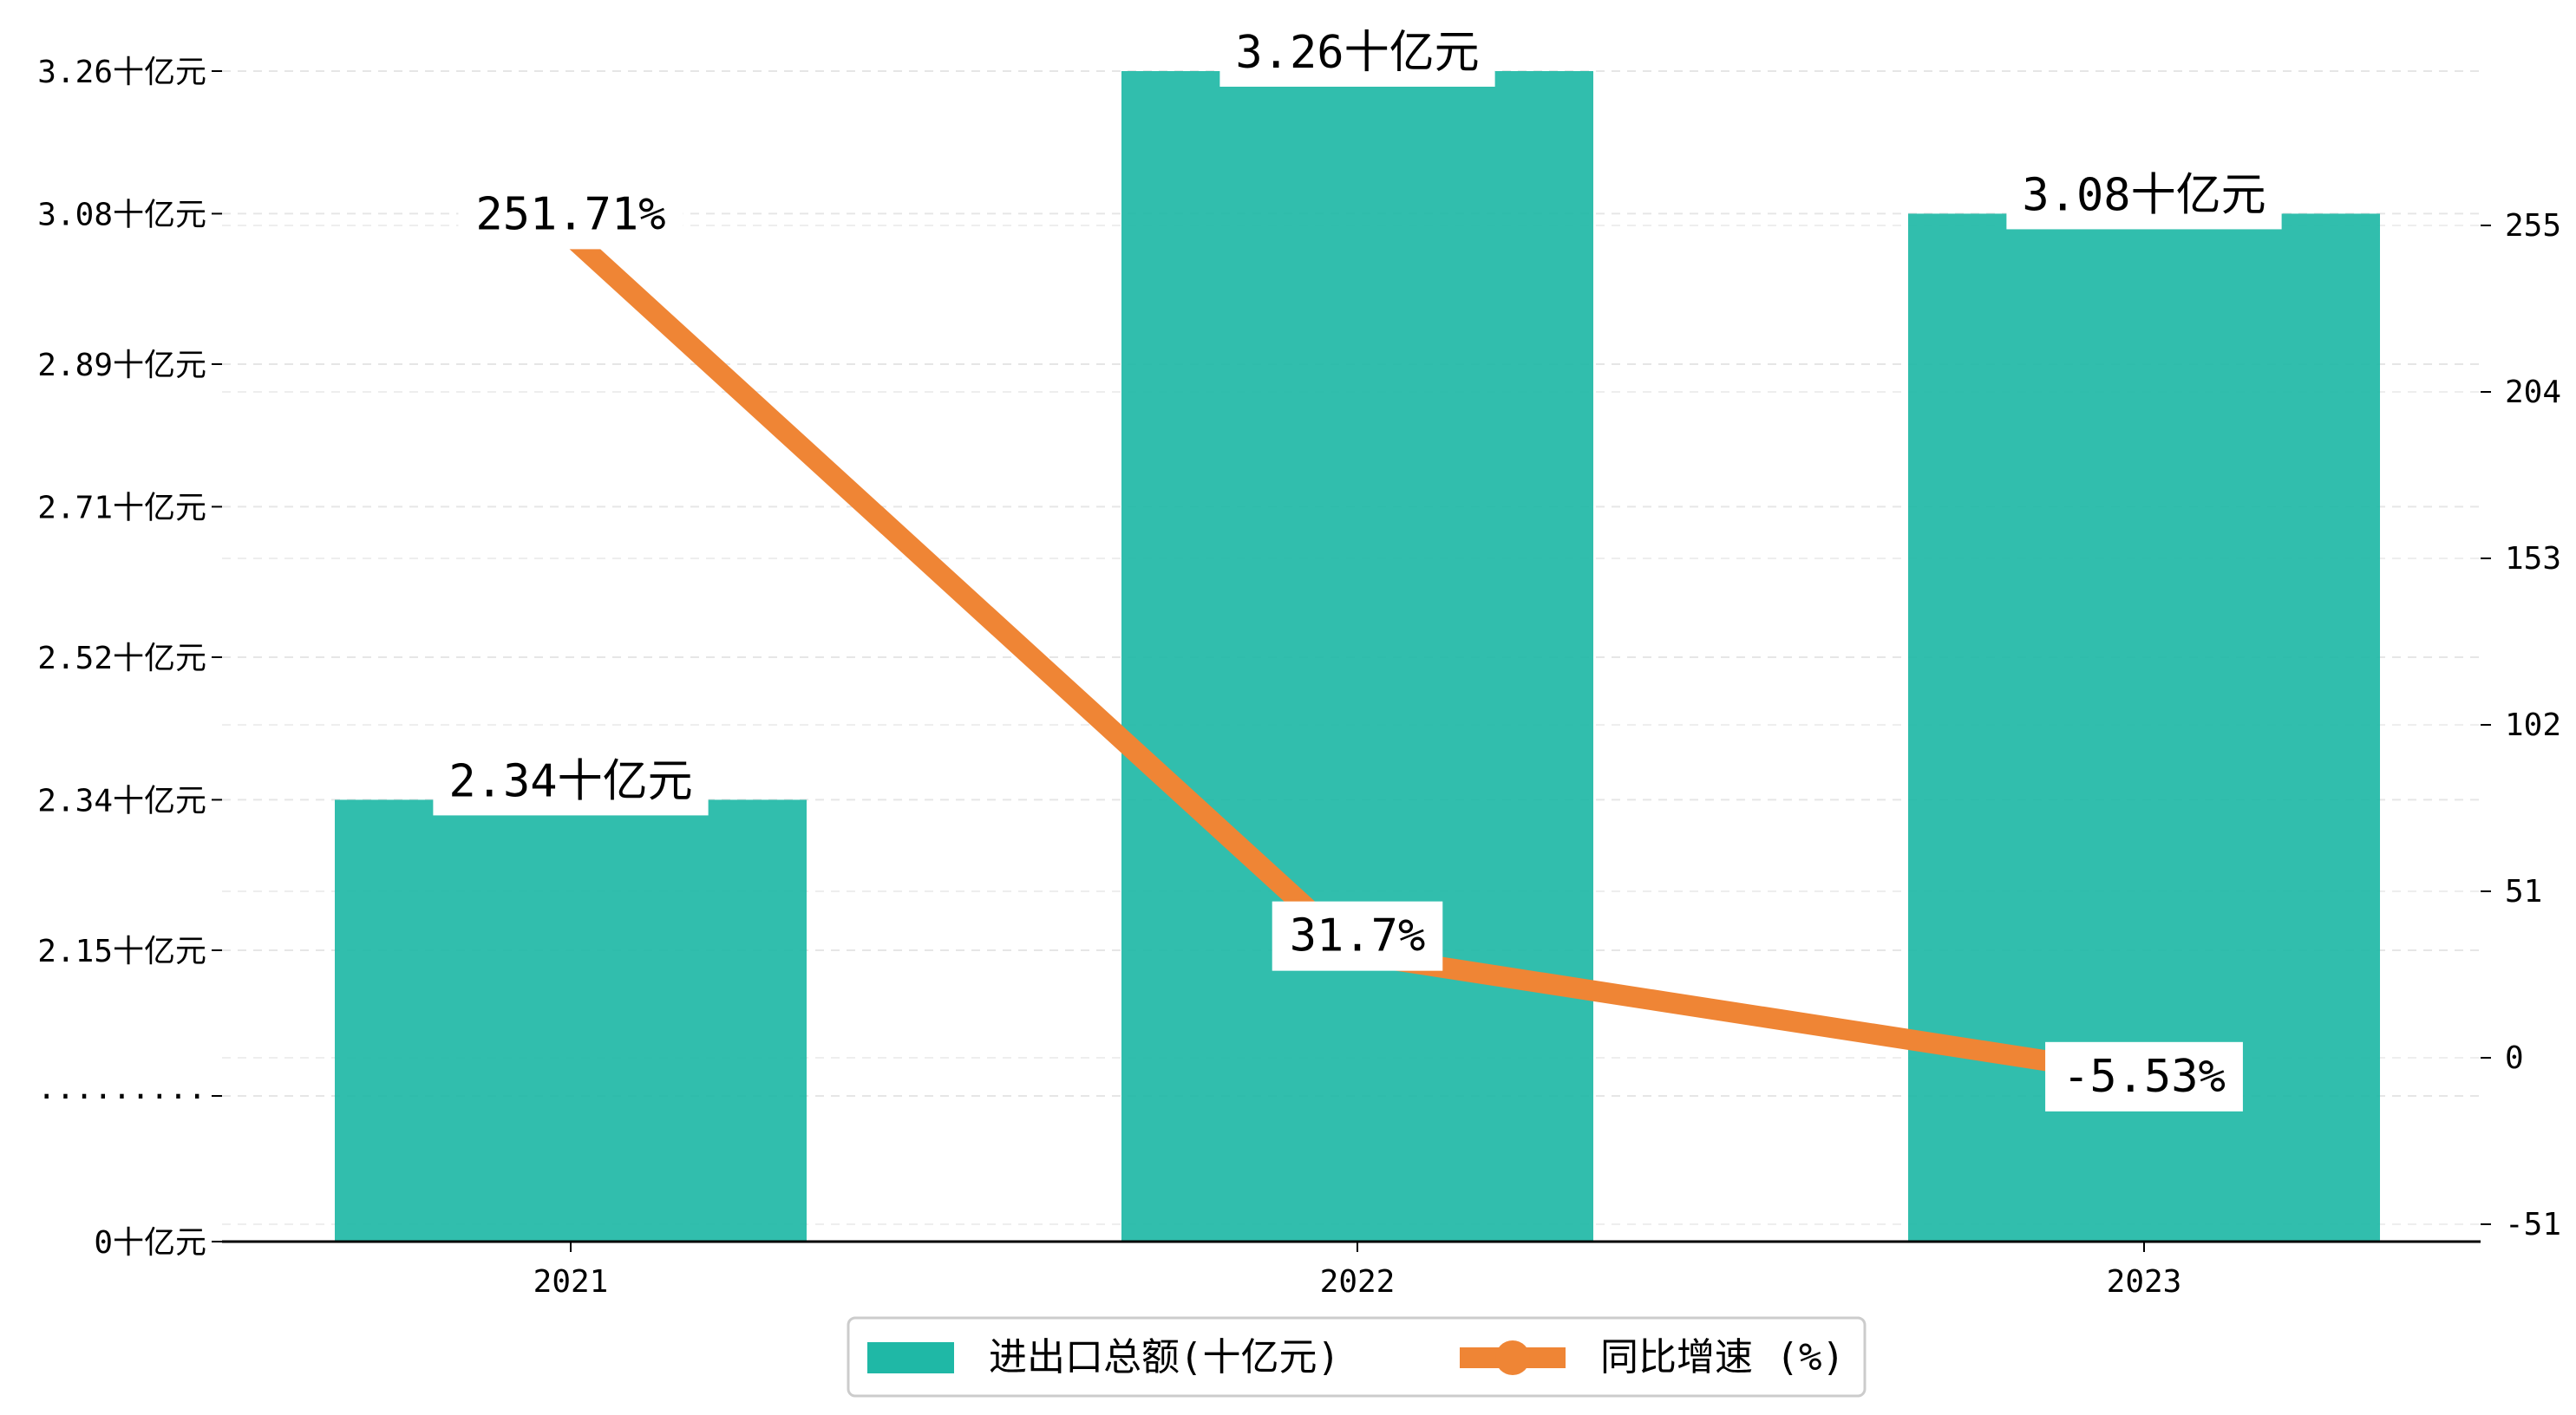 Image resolution: width=2576 pixels, height=1415 pixels. I want to click on legend-line-label: 同比增速 (%), so click(1722, 1357).